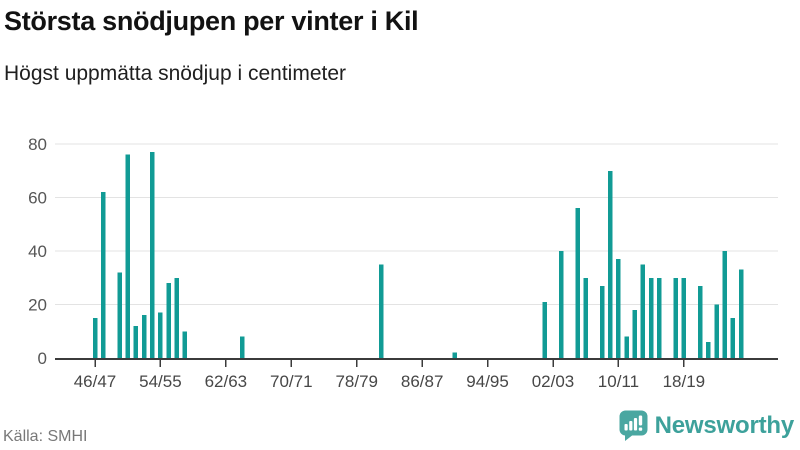  I want to click on chart-subtitle: Högst uppmätta snödjup i centimeter, so click(175, 73).